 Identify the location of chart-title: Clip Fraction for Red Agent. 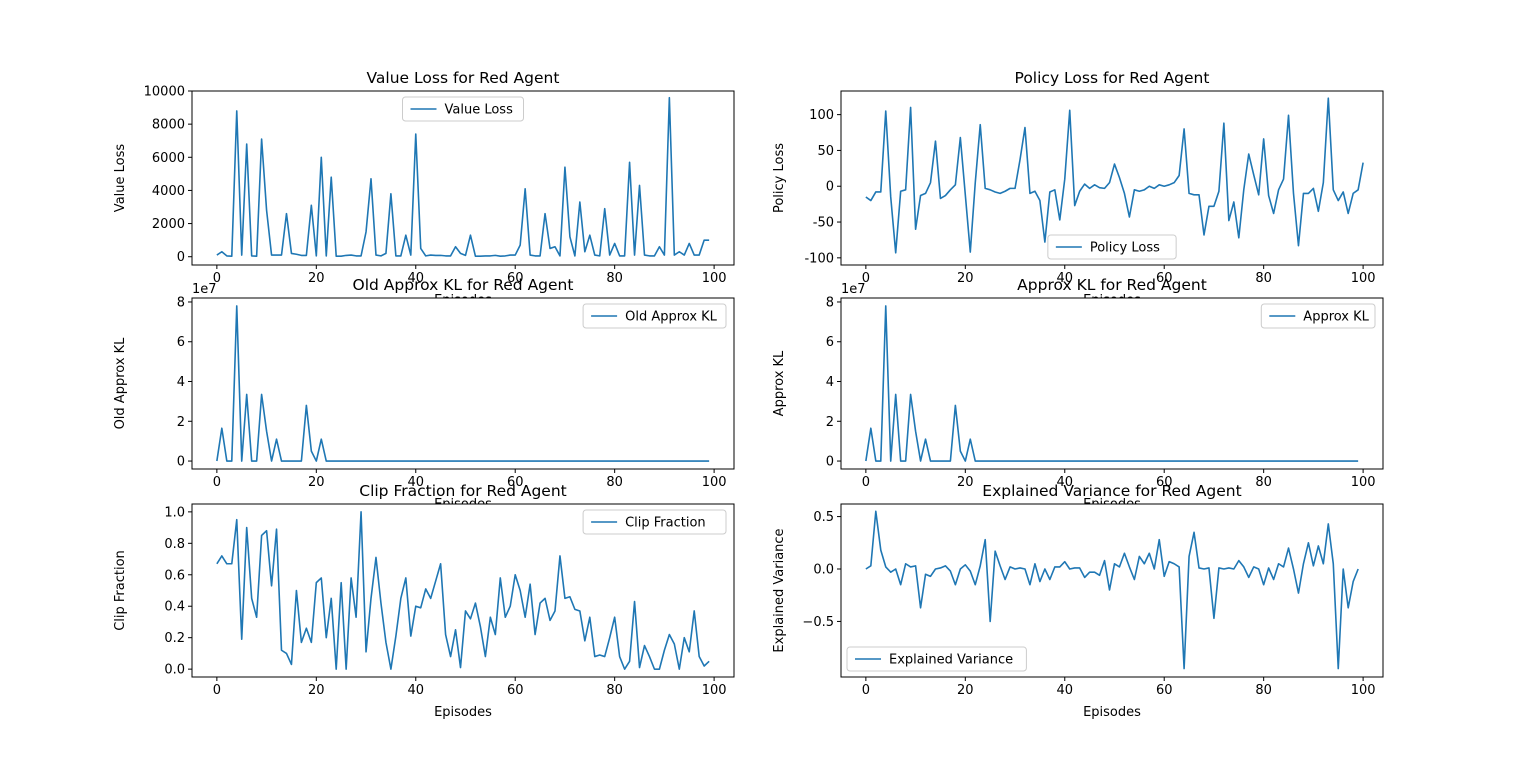
(463, 491).